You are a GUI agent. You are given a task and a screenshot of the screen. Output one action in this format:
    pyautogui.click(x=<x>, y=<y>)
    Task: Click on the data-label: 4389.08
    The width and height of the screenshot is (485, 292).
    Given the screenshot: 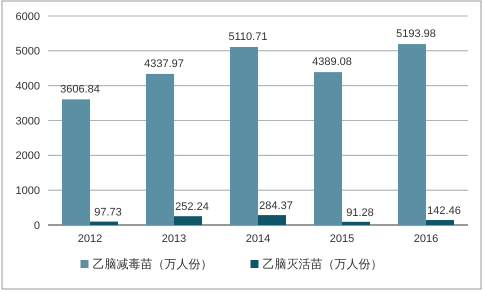 What is the action you would take?
    pyautogui.click(x=332, y=62)
    